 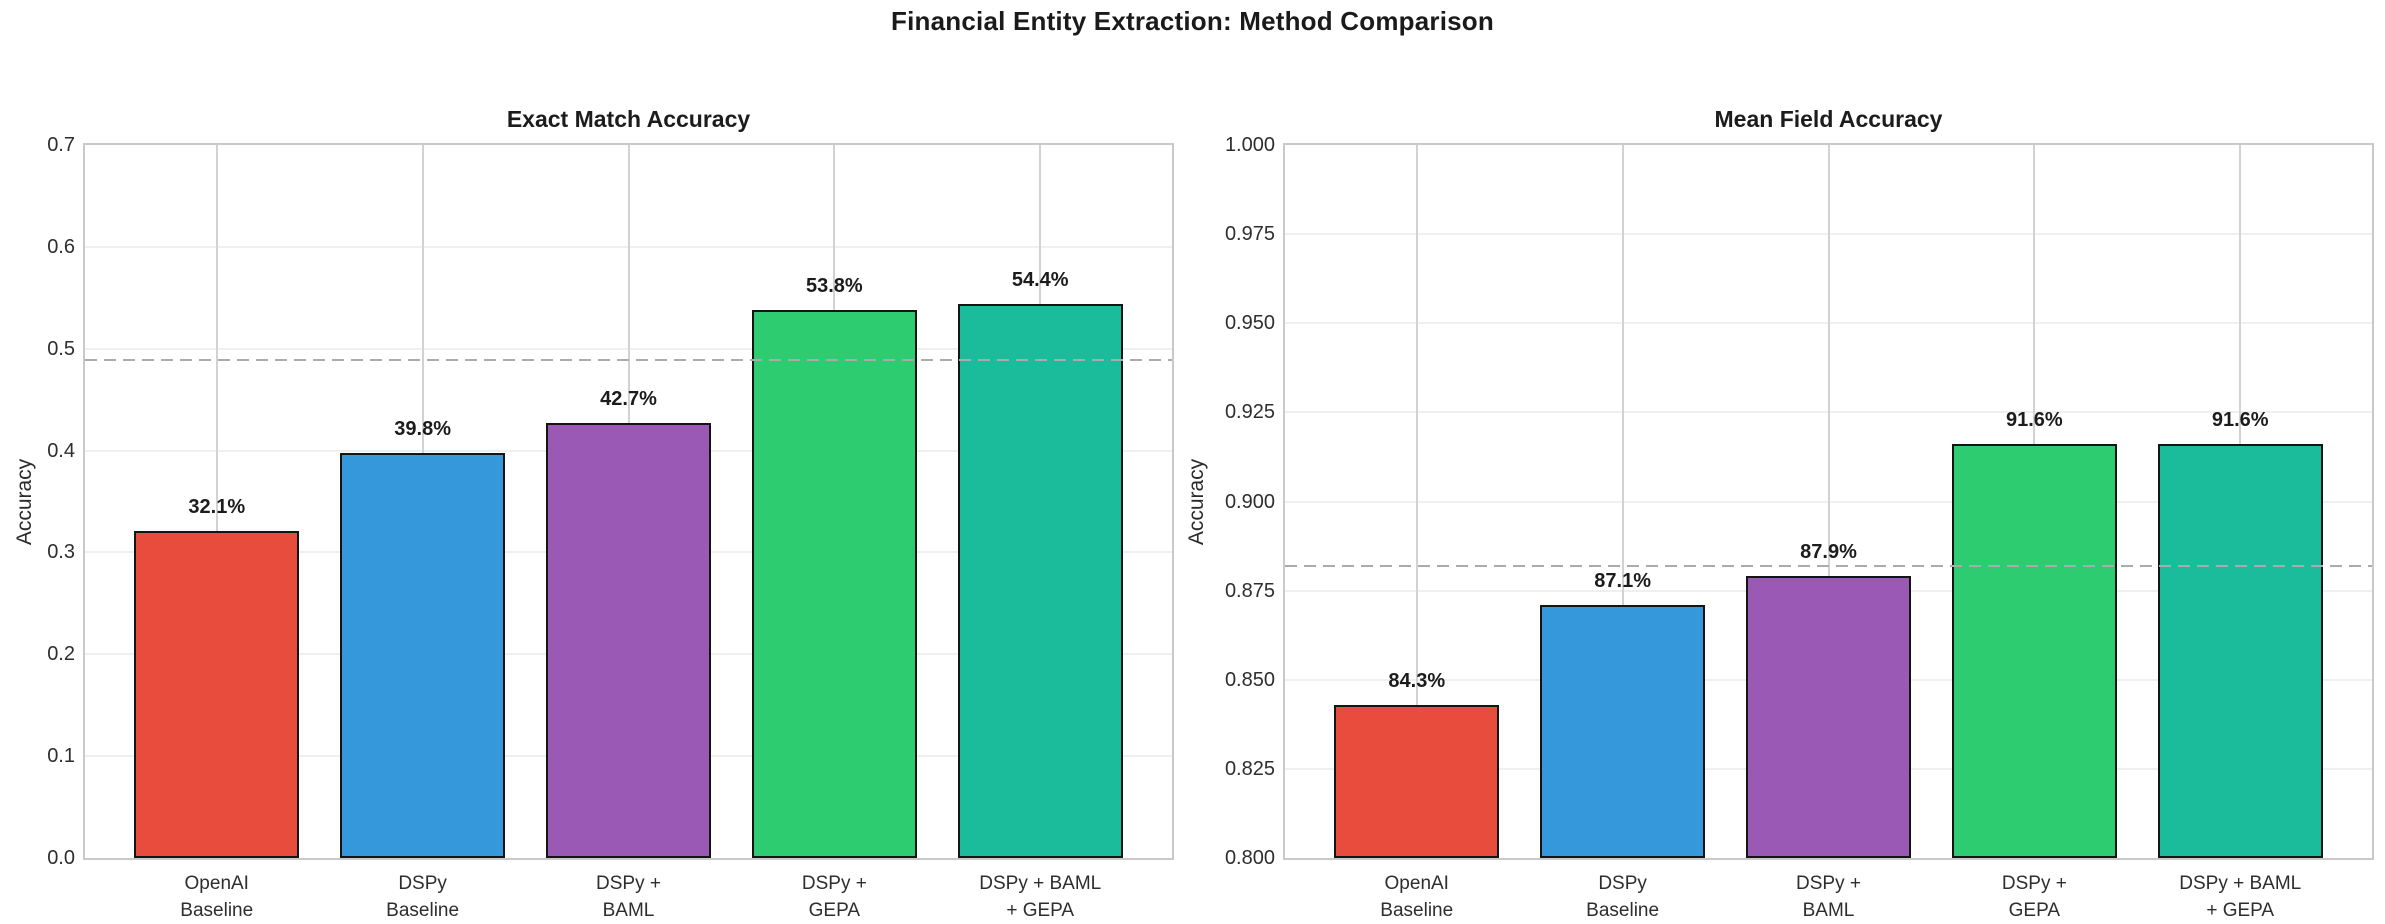 What do you see at coordinates (61, 450) in the screenshot?
I see `y-tick-label: 0.4` at bounding box center [61, 450].